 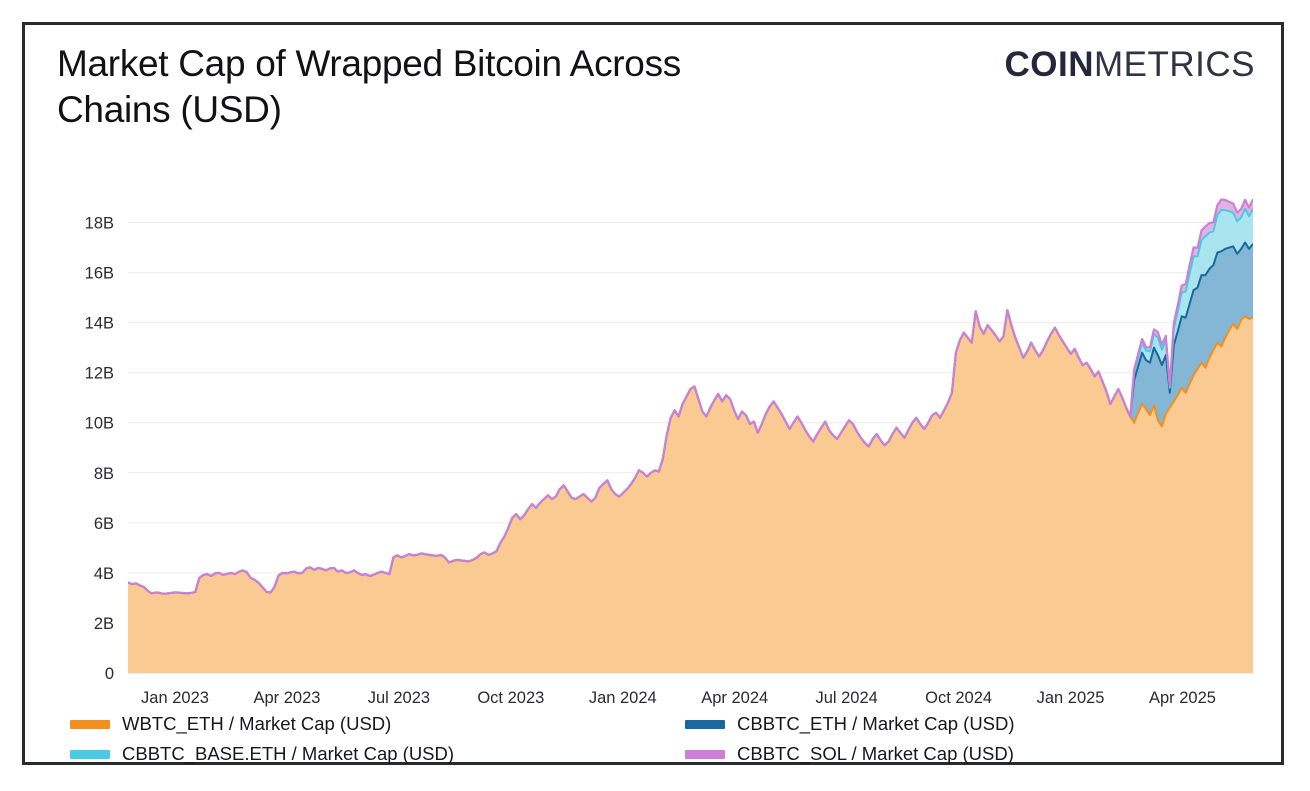 I want to click on y-axis-tick-label: 16B, so click(x=99, y=274).